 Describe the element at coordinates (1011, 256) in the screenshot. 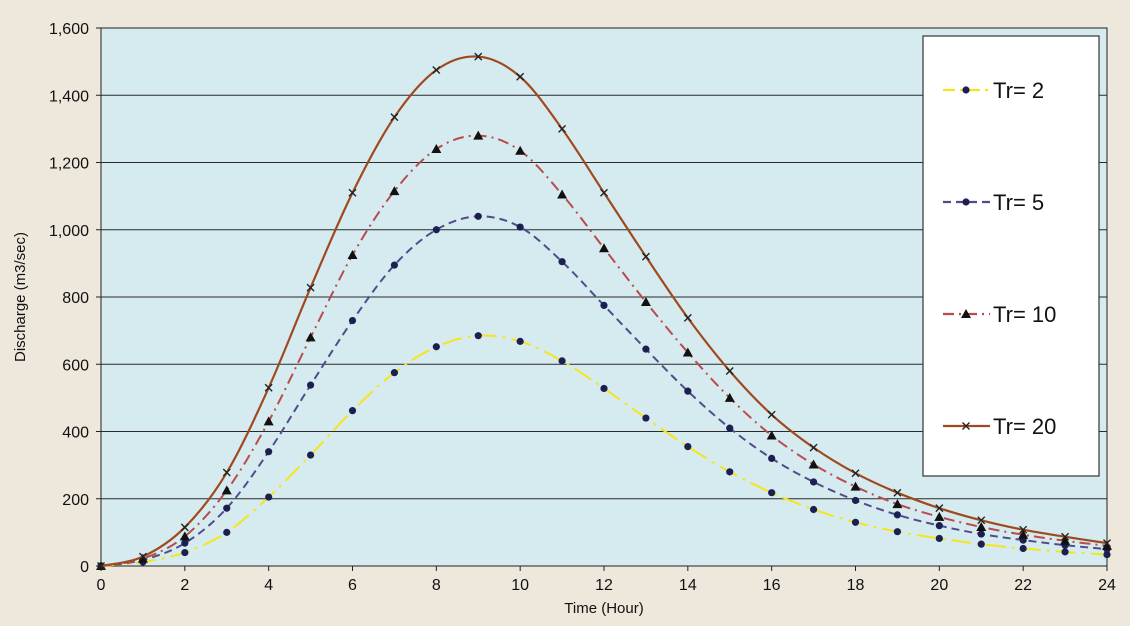

I see `legend: Tr= 2 Tr= 5 Tr= 10 Tr= 20` at that location.